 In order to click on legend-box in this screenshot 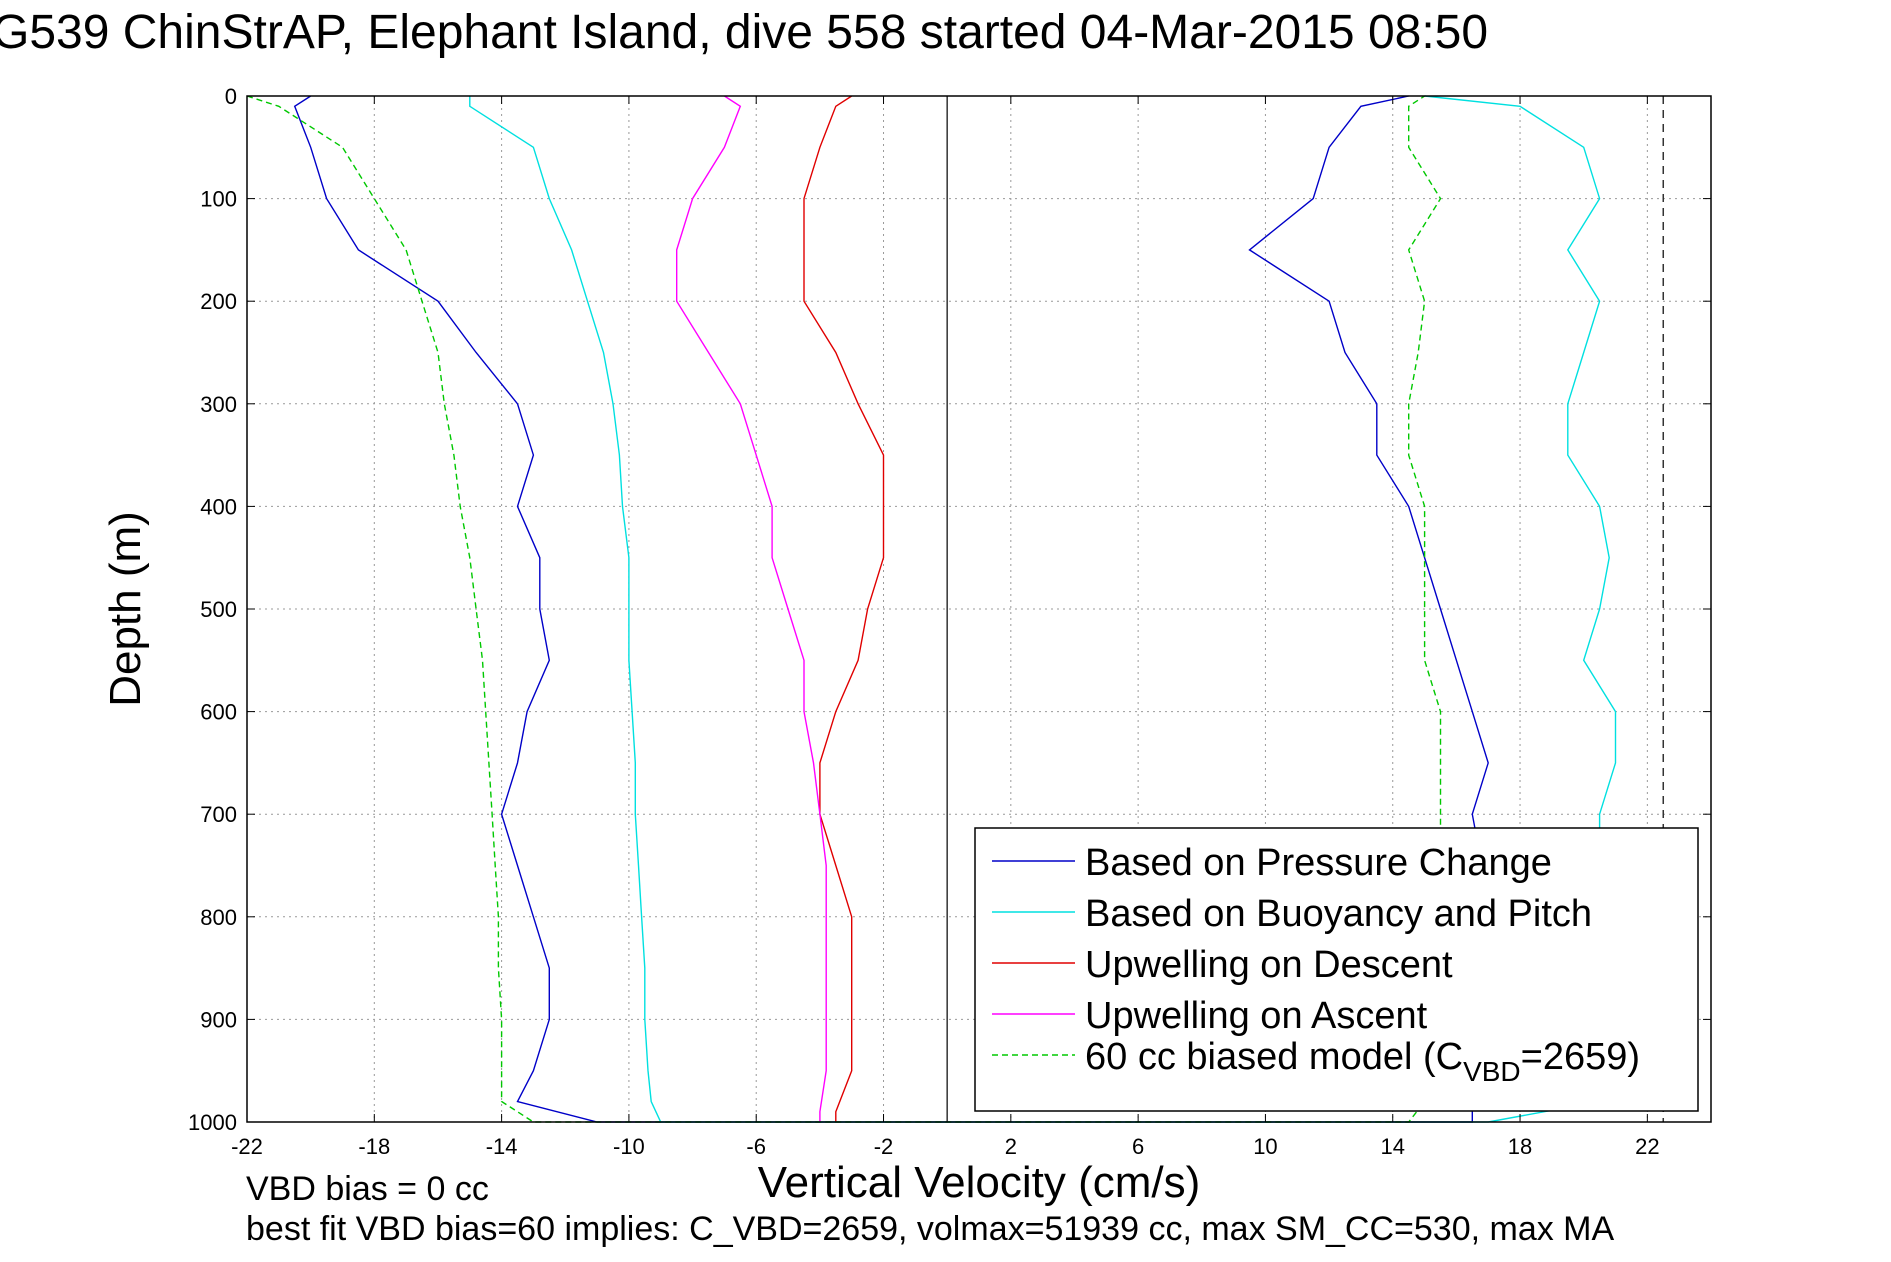, I will do `click(1336, 969)`.